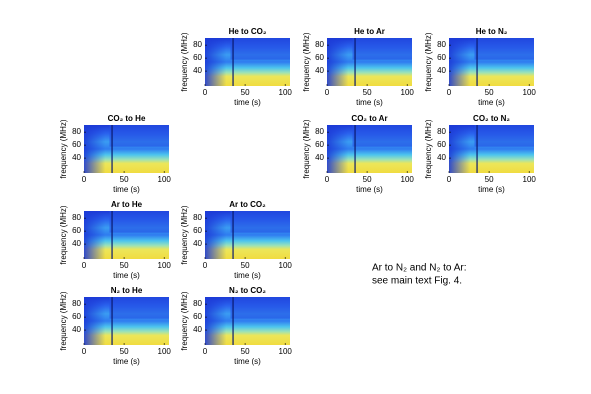  What do you see at coordinates (492, 31) in the screenshot?
I see `panel-title: He to N₂` at bounding box center [492, 31].